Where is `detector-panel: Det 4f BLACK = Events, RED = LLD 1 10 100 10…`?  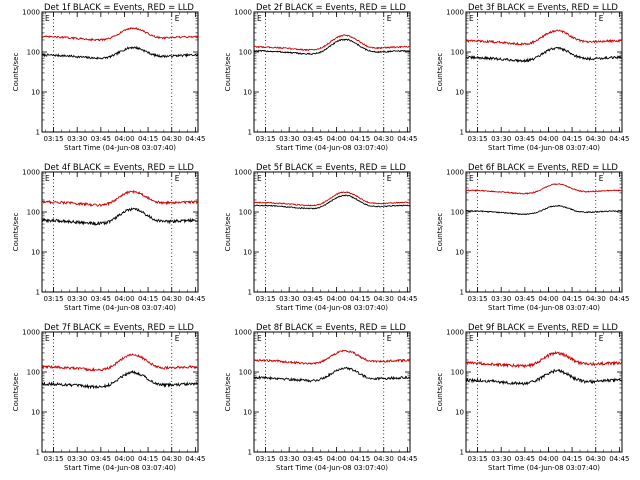 detector-panel: Det 4f BLACK = Events, RED = LLD 1 10 100 10… is located at coordinates (108, 237).